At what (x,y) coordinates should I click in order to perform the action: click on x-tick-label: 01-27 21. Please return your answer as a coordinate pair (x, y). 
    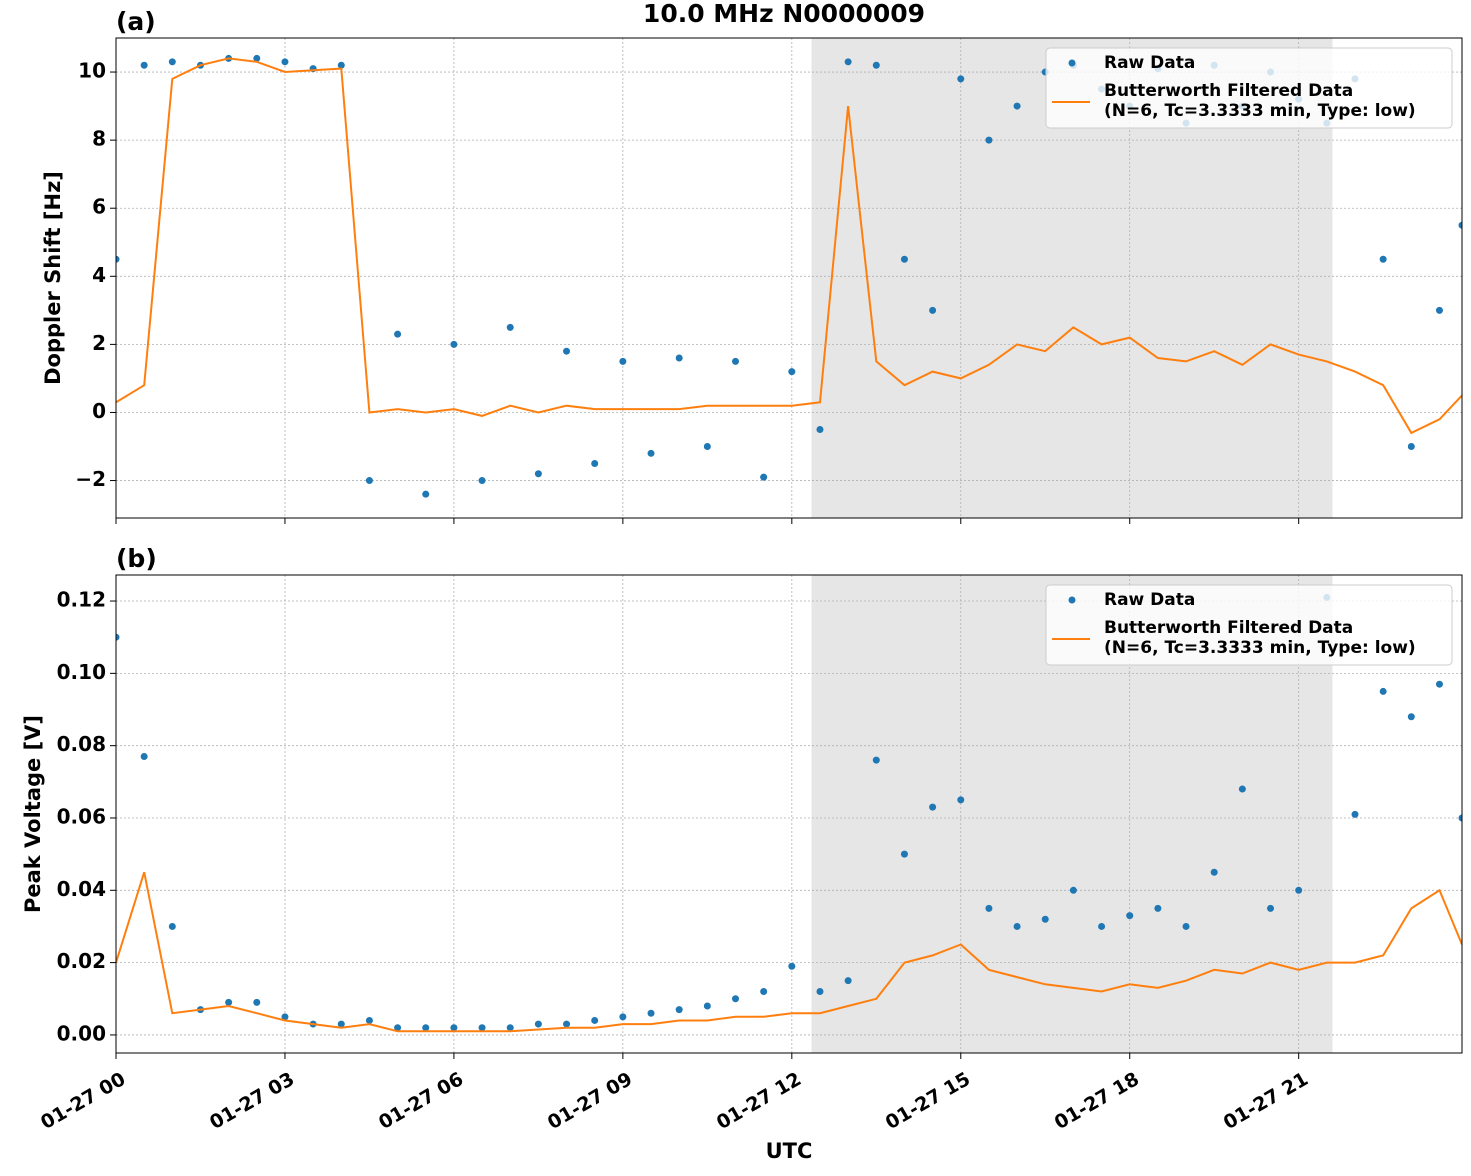
    Looking at the image, I should click on (1266, 1101).